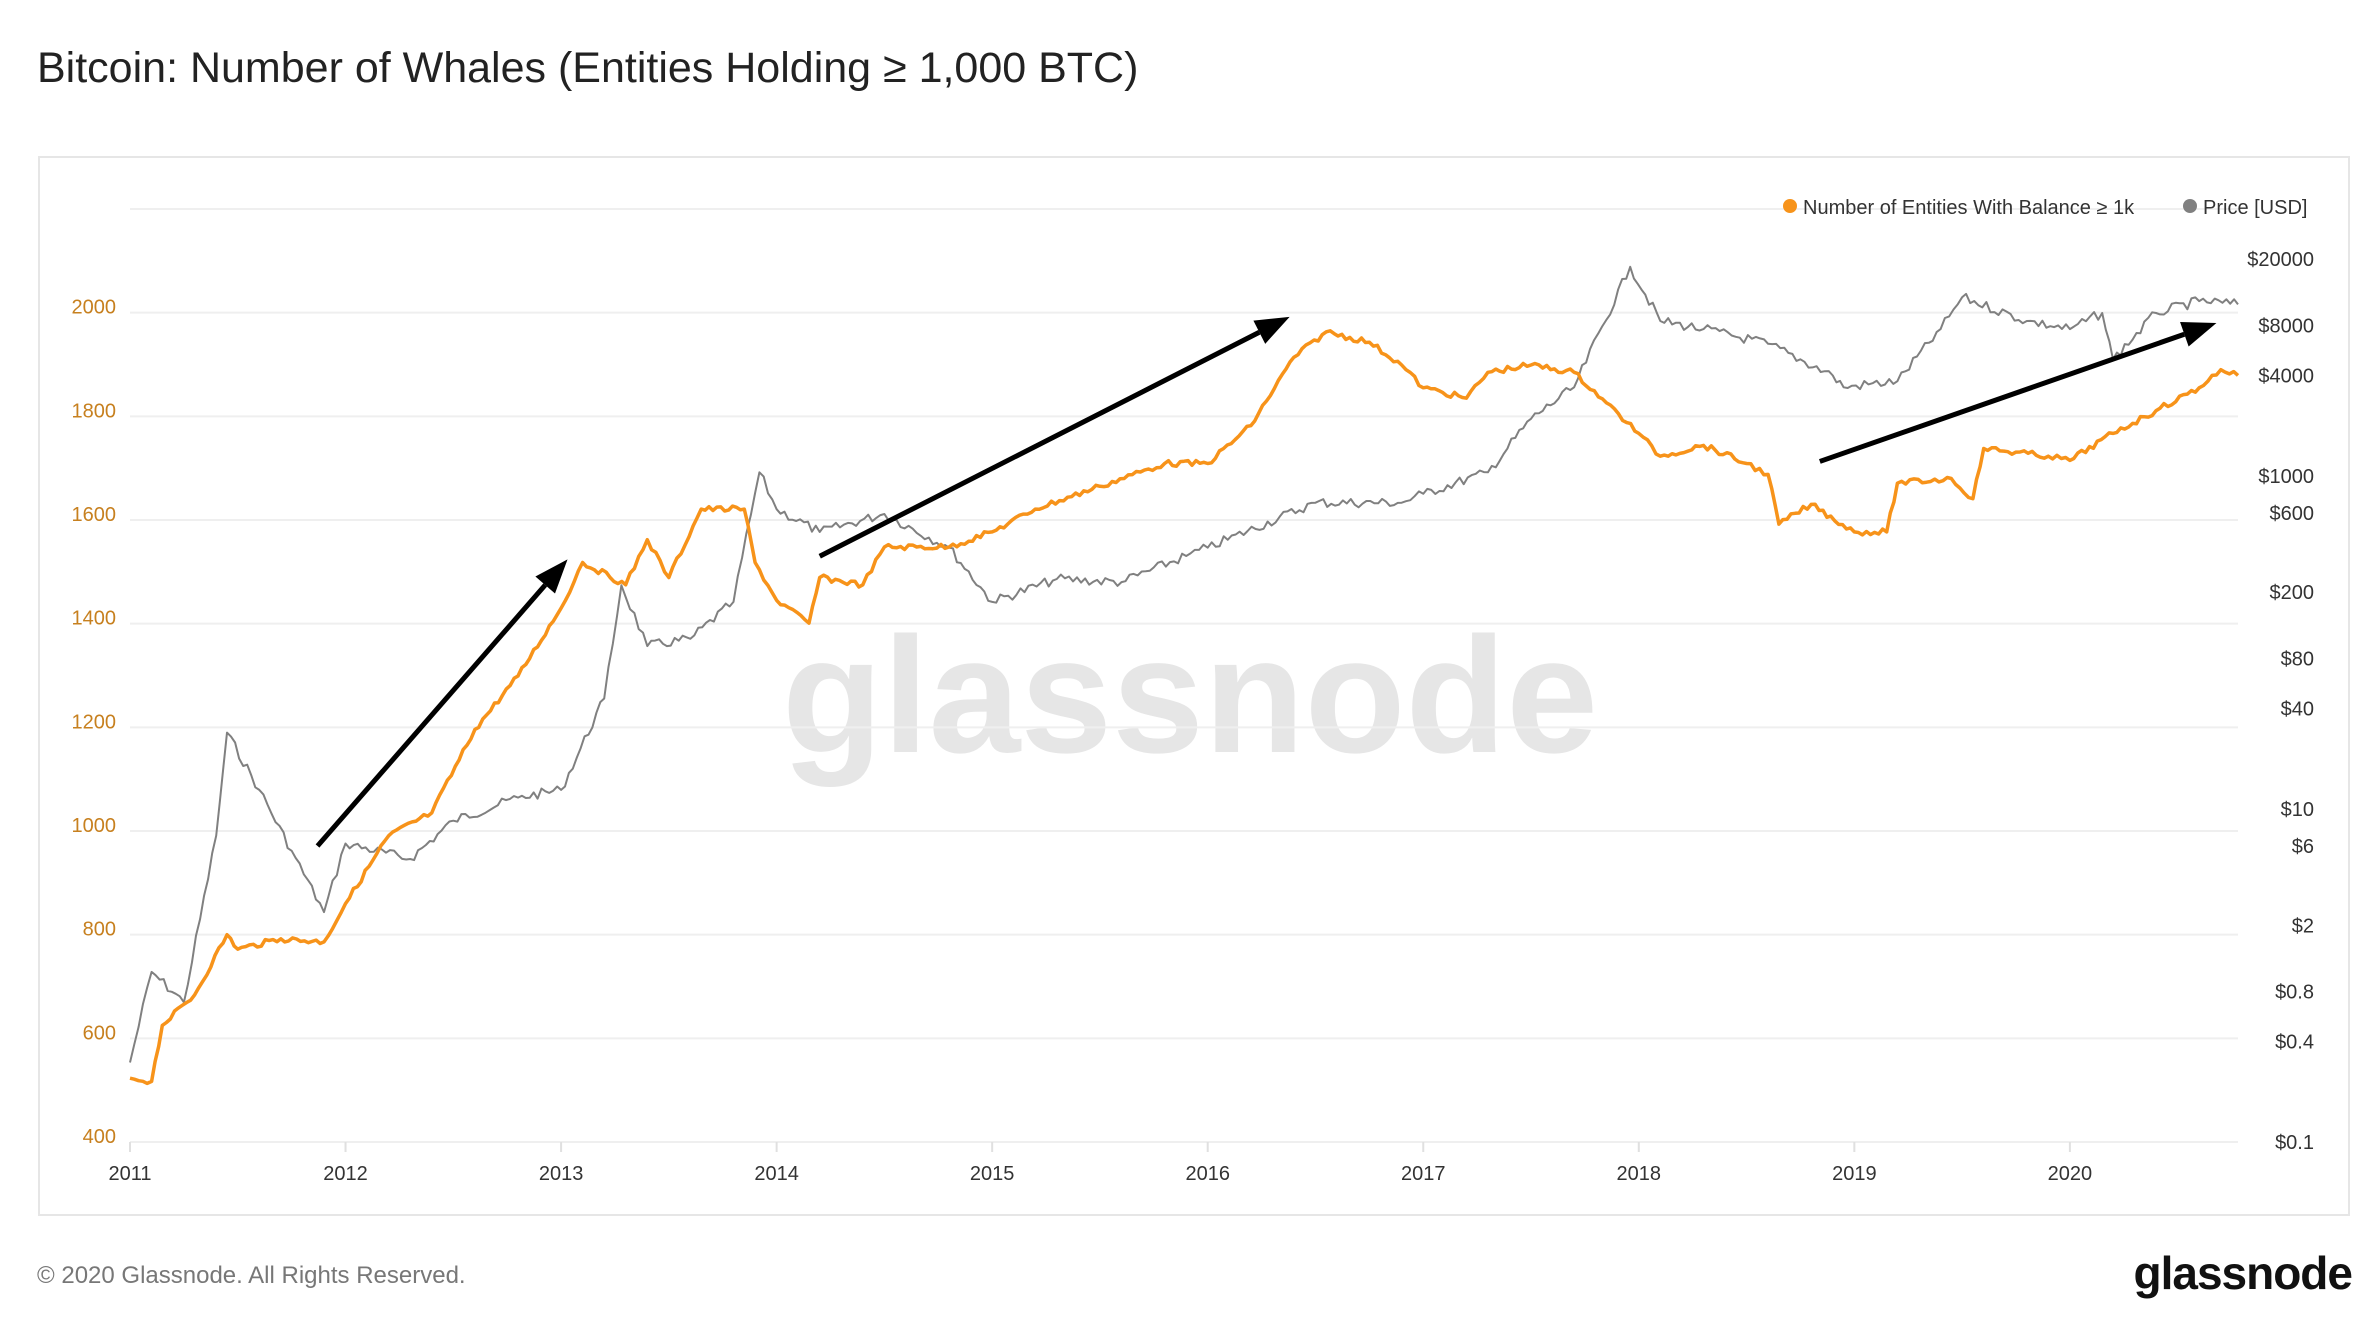 Image resolution: width=2380 pixels, height=1338 pixels. Describe the element at coordinates (1423, 1174) in the screenshot. I see `x-tick-label: 2017` at that location.